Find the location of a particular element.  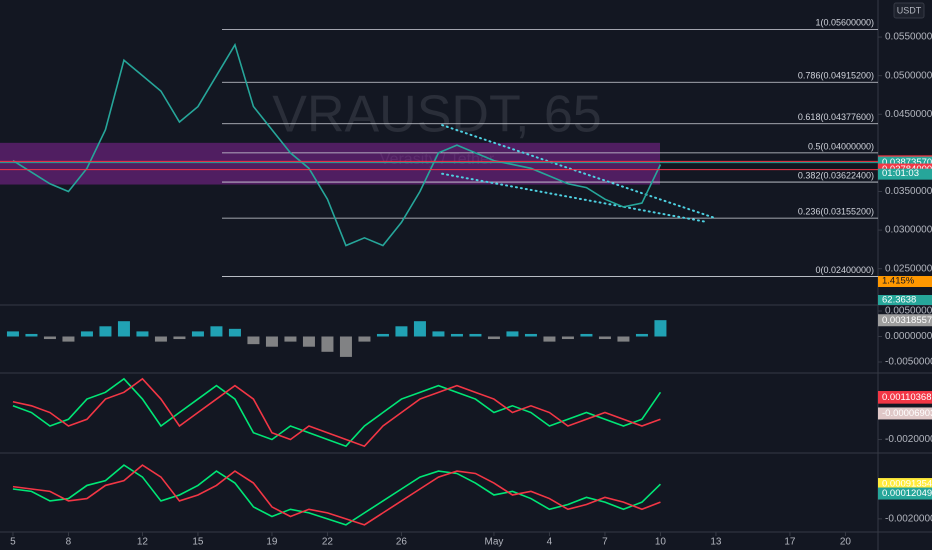

x-tick-label: 19 is located at coordinates (272, 542).